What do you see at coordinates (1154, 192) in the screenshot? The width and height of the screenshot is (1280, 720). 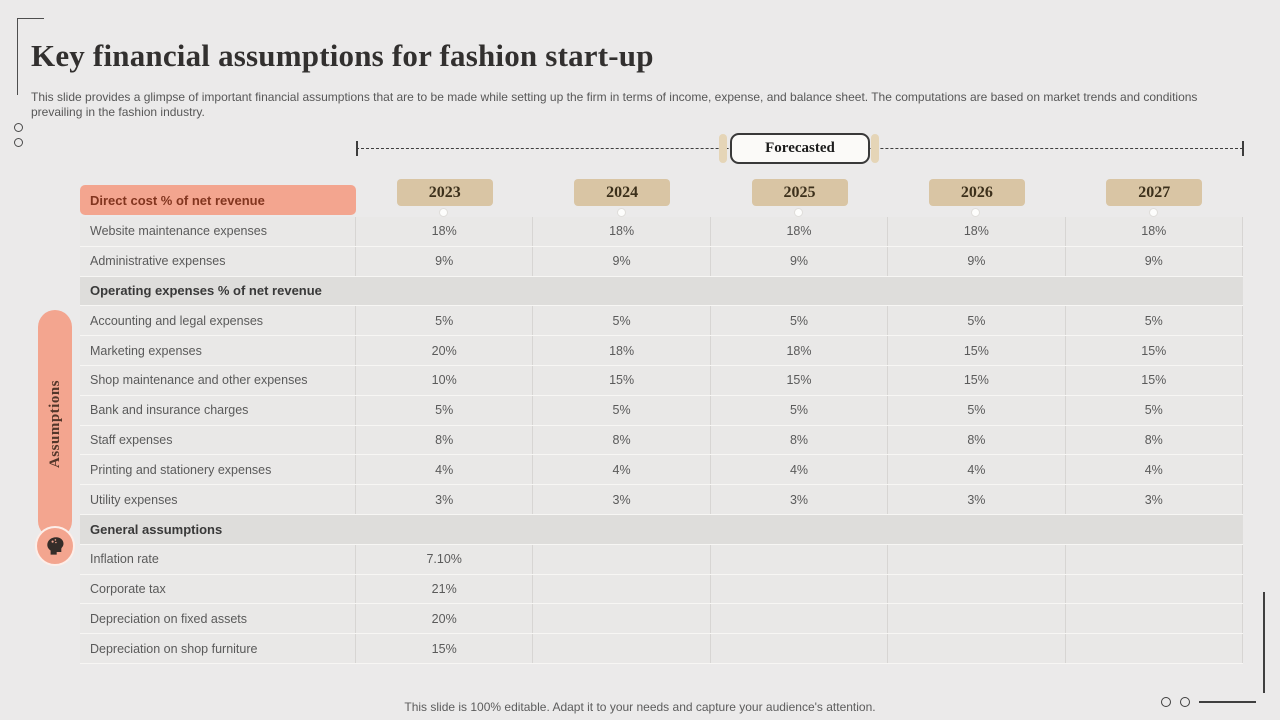 I see `year-header-2027: 2027` at bounding box center [1154, 192].